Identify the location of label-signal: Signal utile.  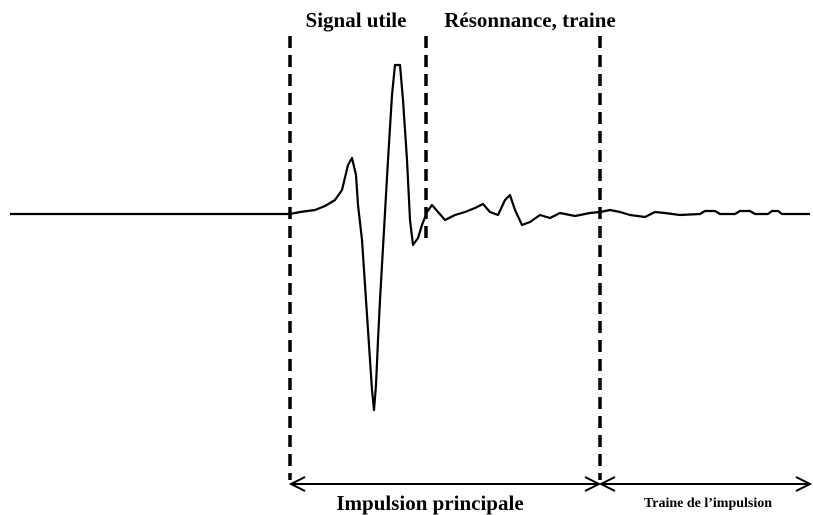
(356, 20).